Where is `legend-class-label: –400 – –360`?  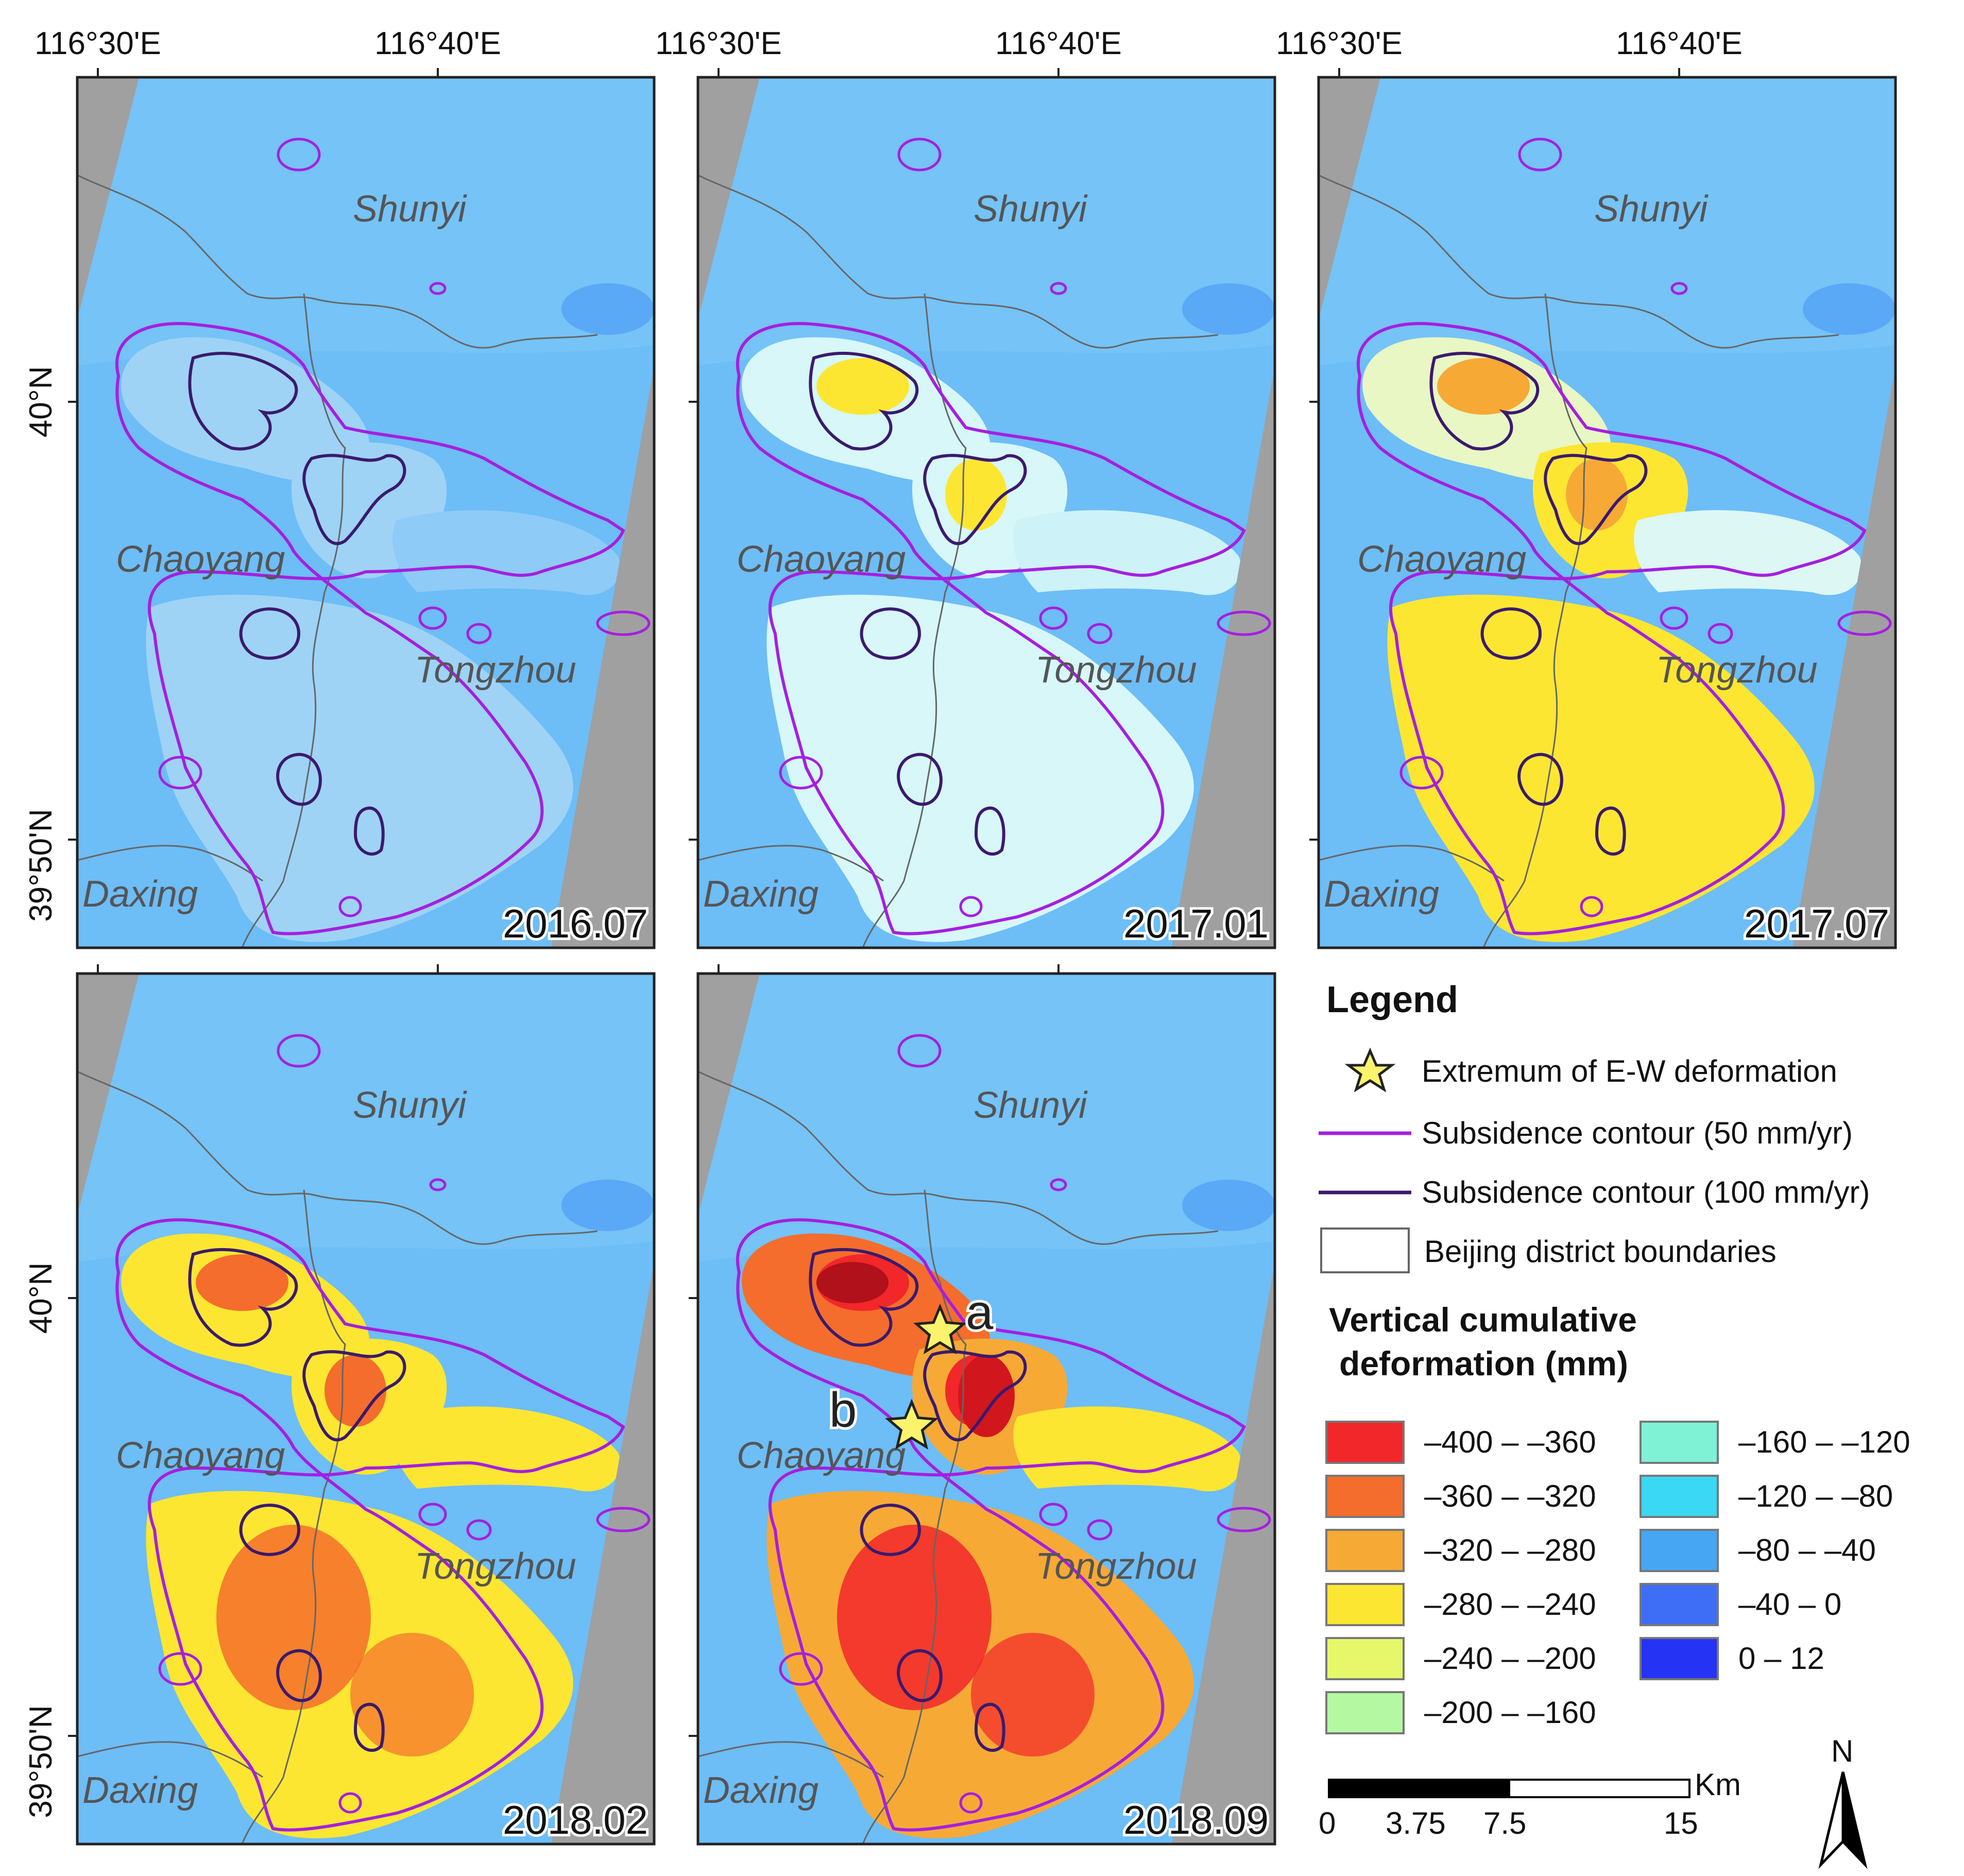
legend-class-label: –400 – –360 is located at coordinates (1510, 1442).